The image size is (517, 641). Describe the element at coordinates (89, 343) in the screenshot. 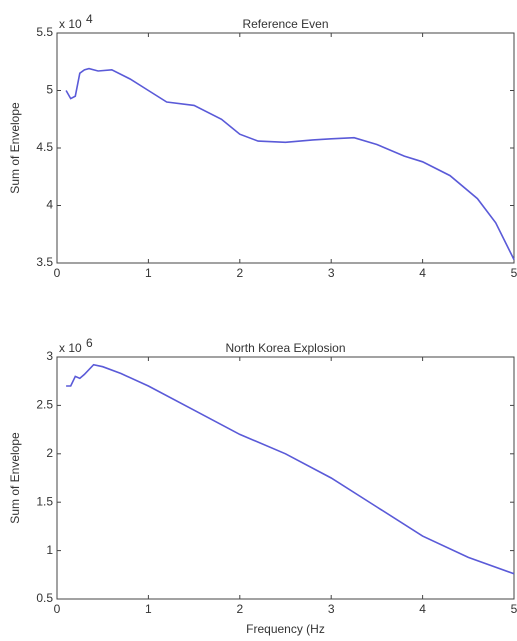

I see `multiplier-exponent: 6` at that location.